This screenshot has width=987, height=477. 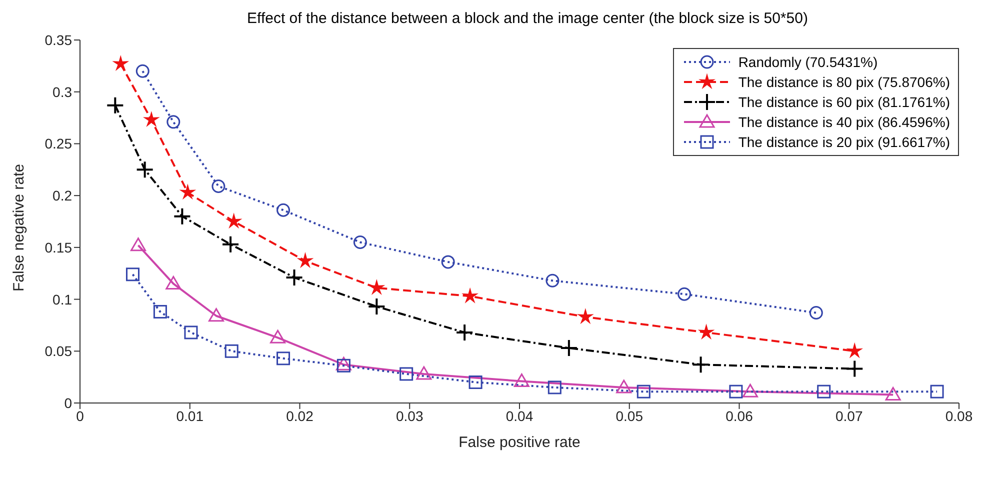 What do you see at coordinates (808, 62) in the screenshot?
I see `legend-label: Randomly (70.5431%)` at bounding box center [808, 62].